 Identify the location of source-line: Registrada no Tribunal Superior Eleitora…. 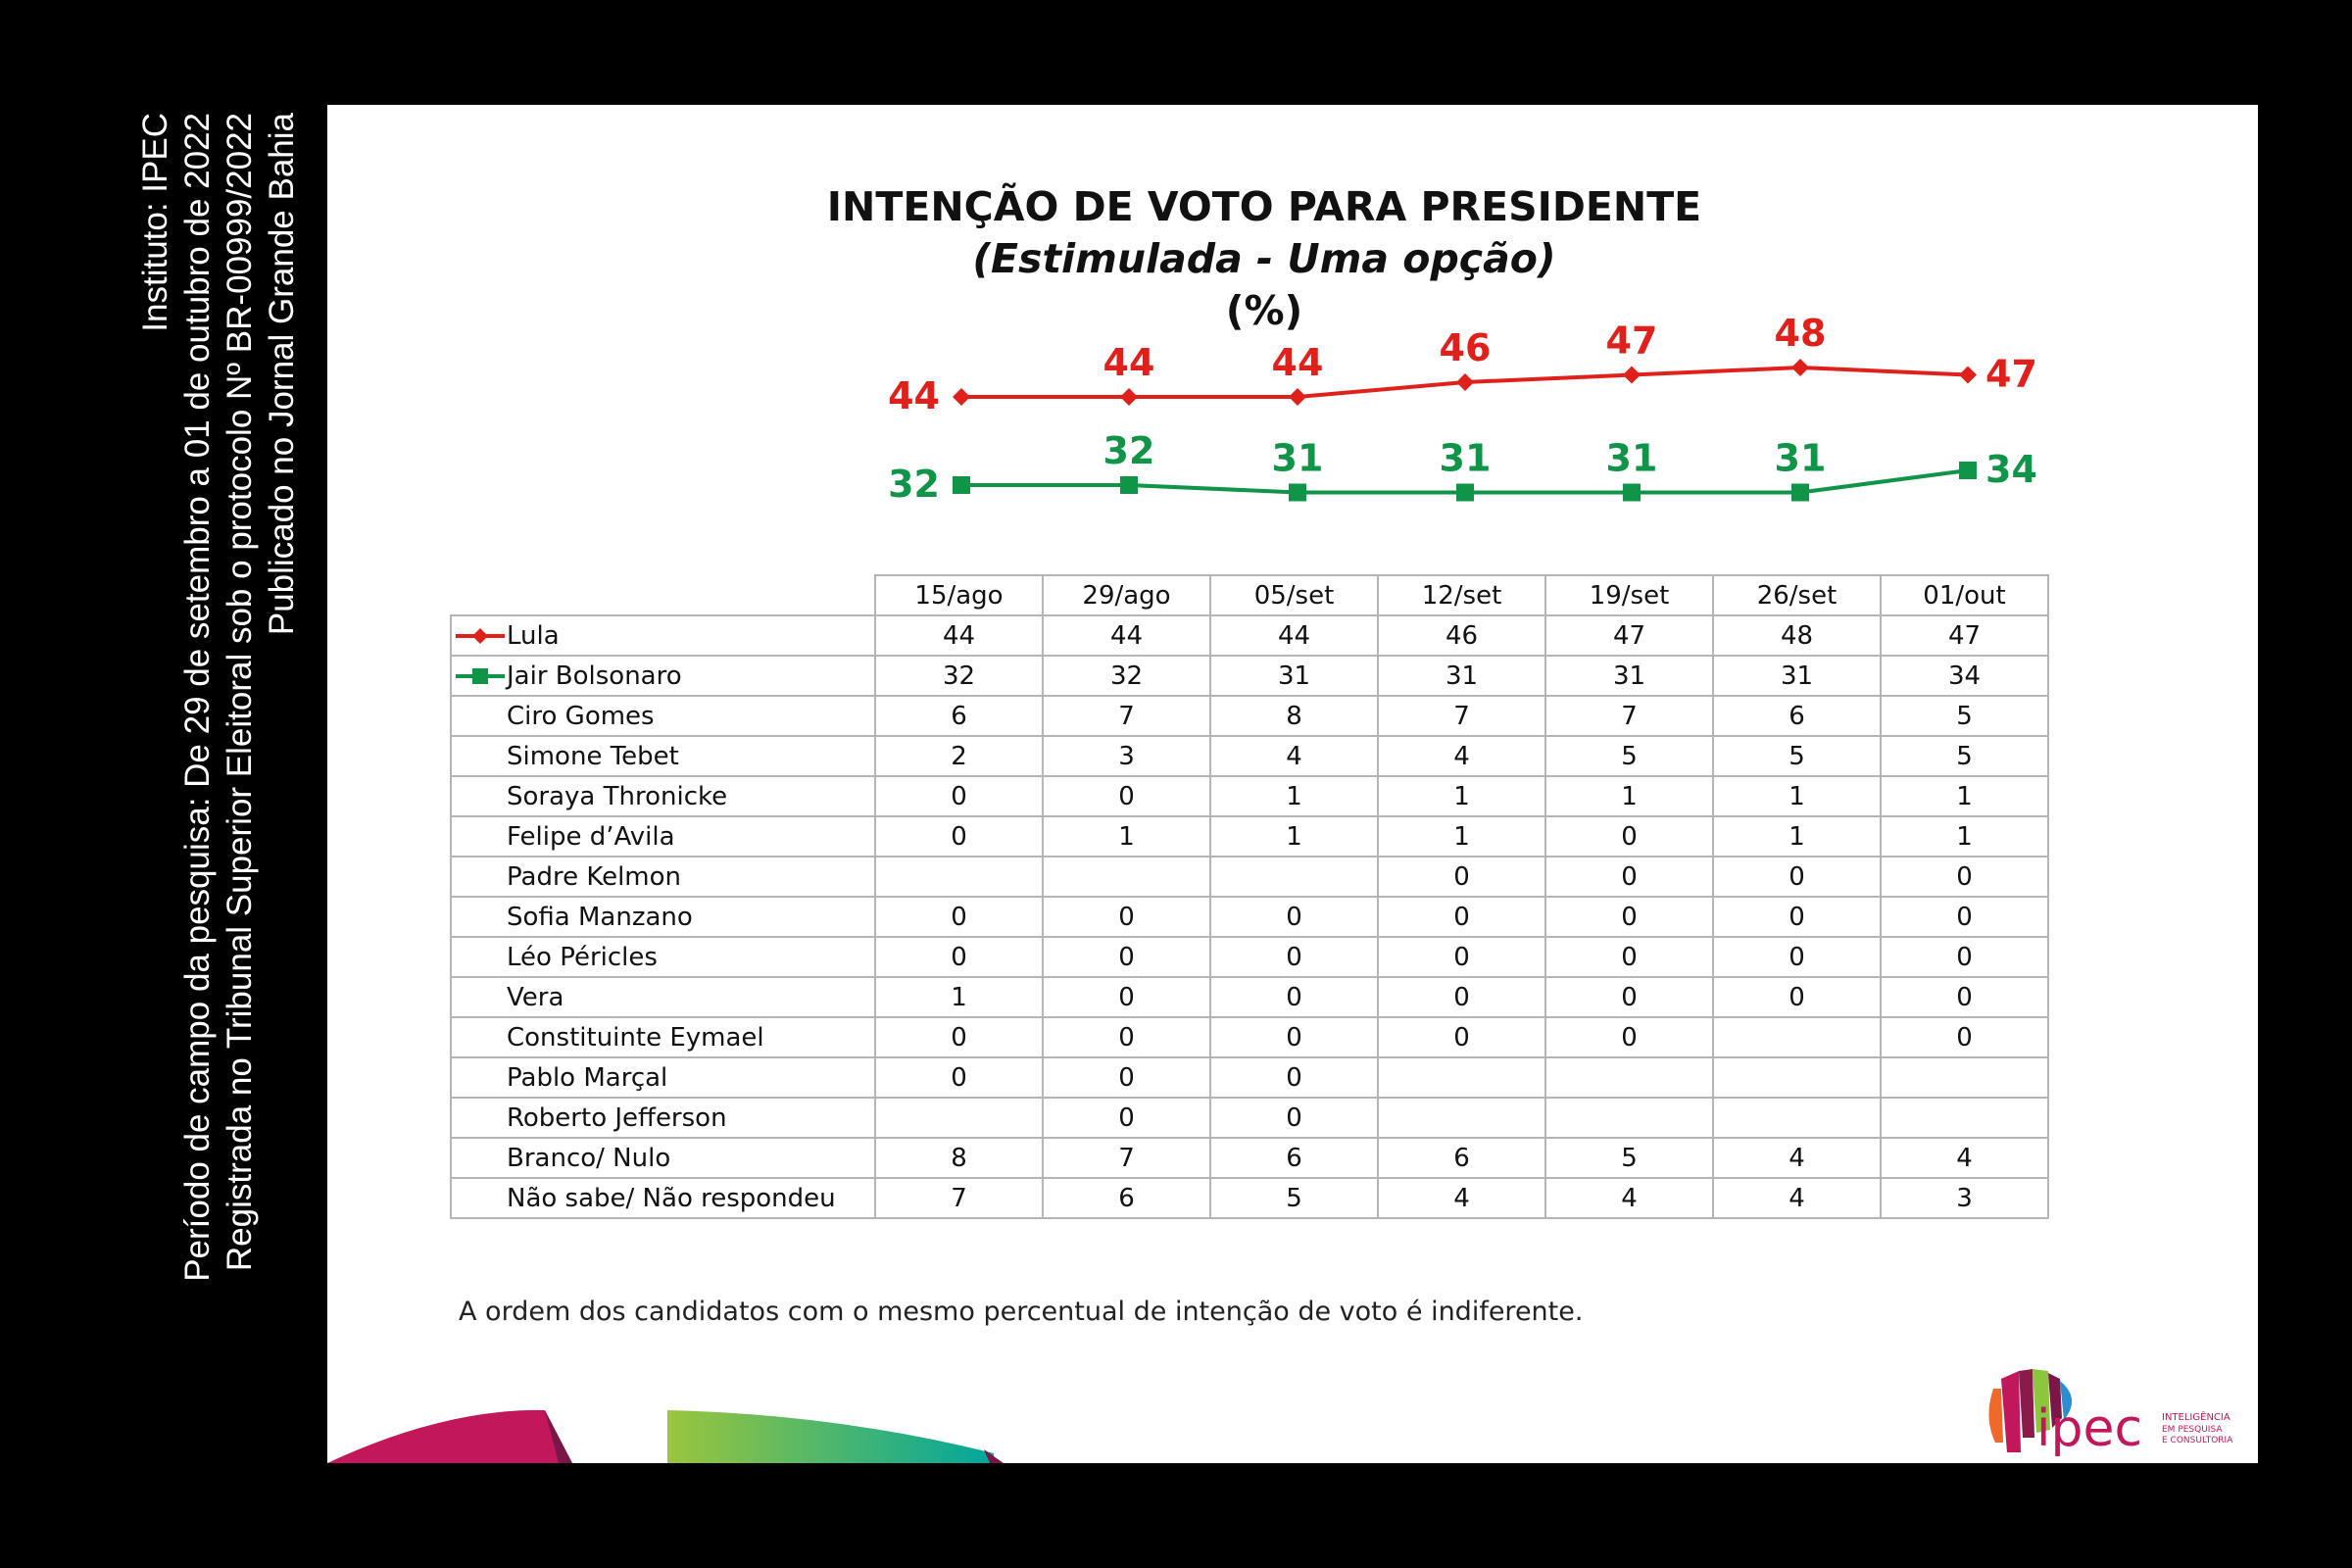
(239, 692).